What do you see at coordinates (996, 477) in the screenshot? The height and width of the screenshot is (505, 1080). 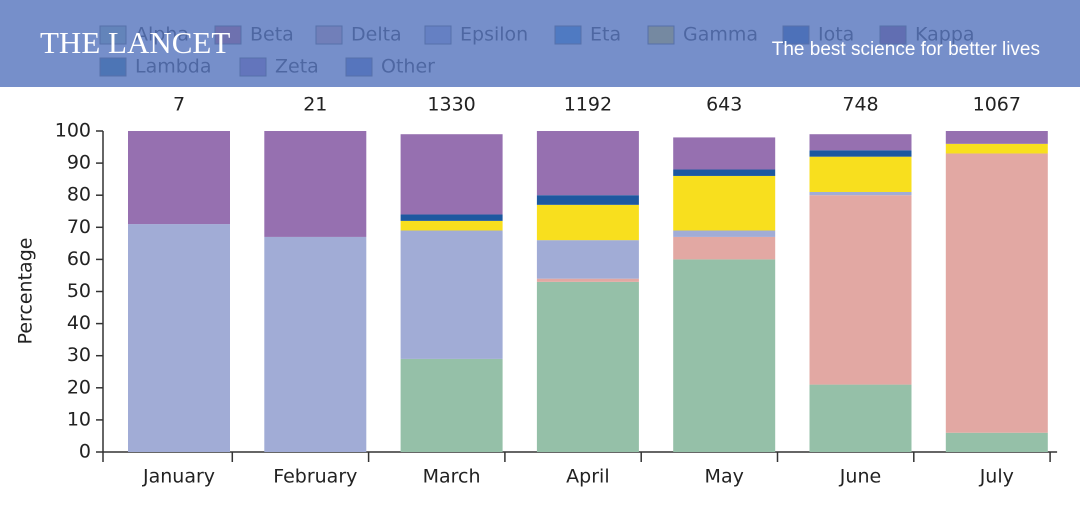 I see `x-tick-label: July` at bounding box center [996, 477].